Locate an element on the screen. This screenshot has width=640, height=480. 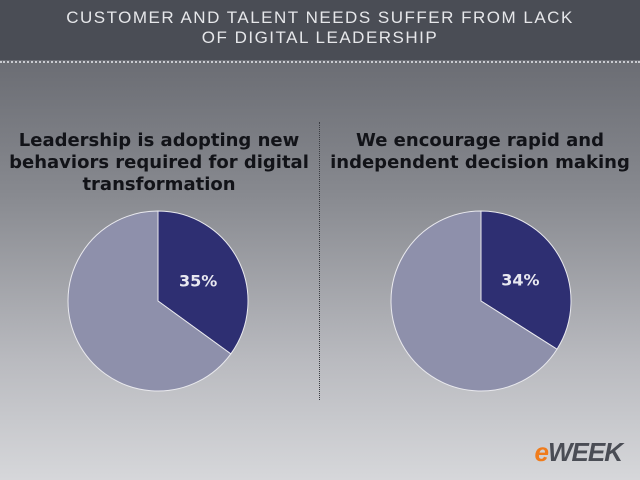
eweek-logo: eWEEK is located at coordinates (578, 452).